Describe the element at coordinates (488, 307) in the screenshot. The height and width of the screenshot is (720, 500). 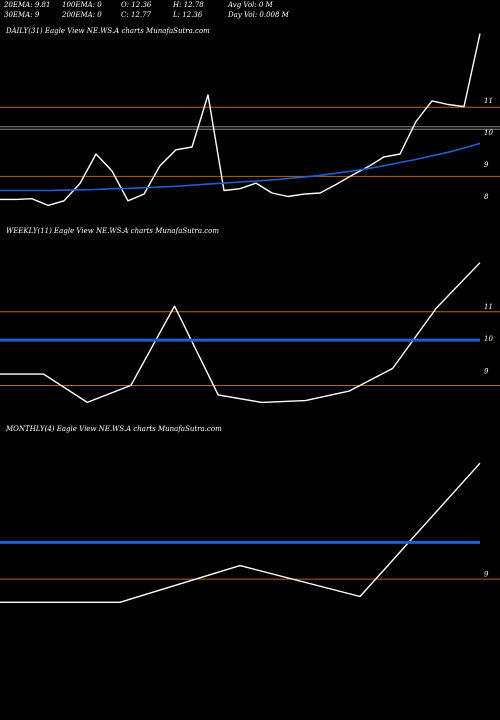
I see `weekly-y-tick-label: 11` at that location.